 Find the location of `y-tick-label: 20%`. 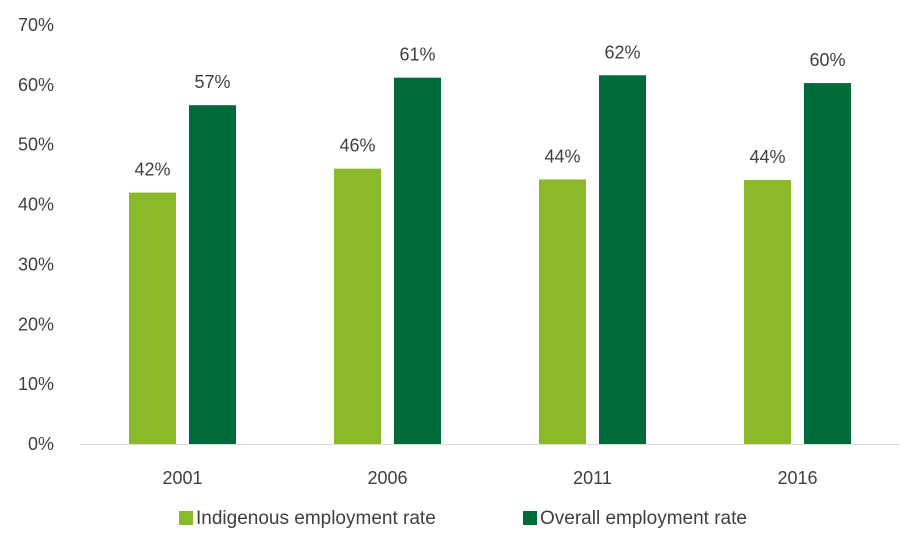

y-tick-label: 20% is located at coordinates (36, 324).